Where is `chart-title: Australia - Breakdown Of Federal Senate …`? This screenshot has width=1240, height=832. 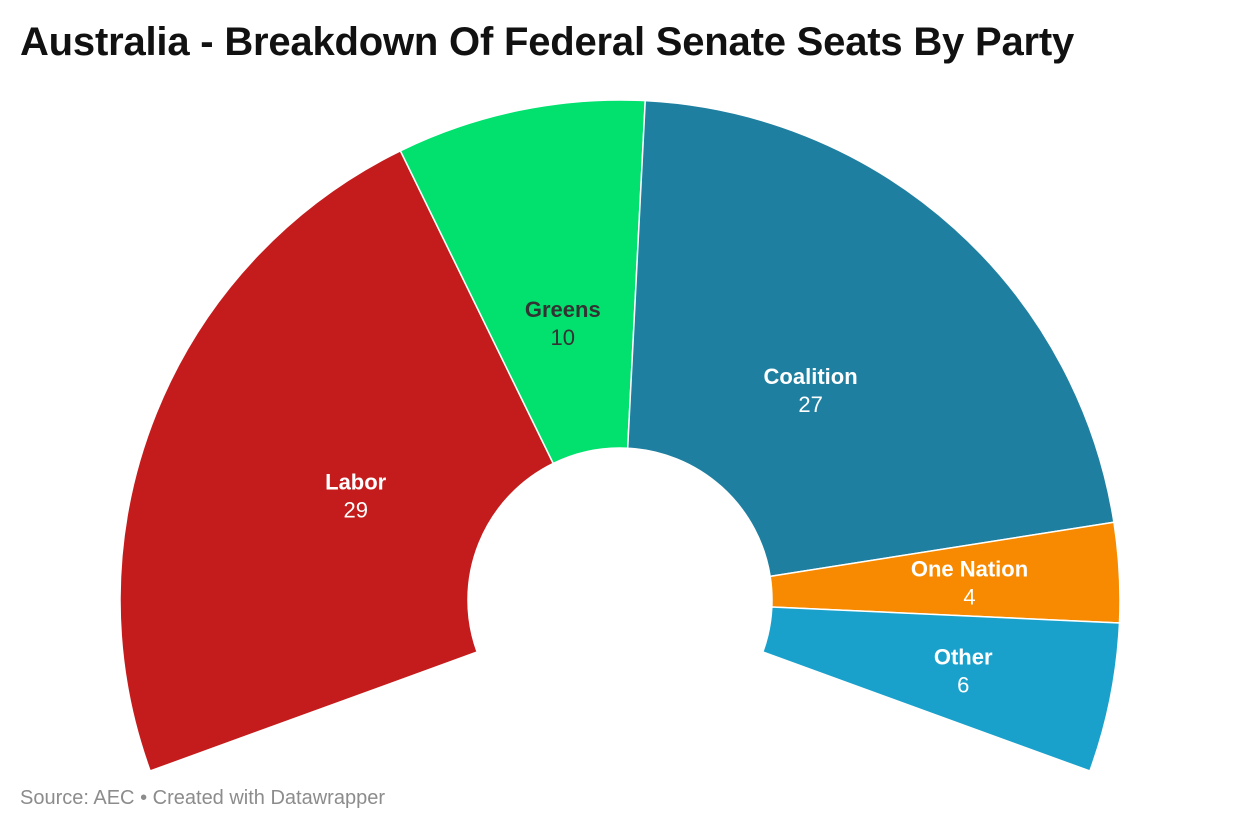
chart-title: Australia - Breakdown Of Federal Senate … is located at coordinates (547, 42).